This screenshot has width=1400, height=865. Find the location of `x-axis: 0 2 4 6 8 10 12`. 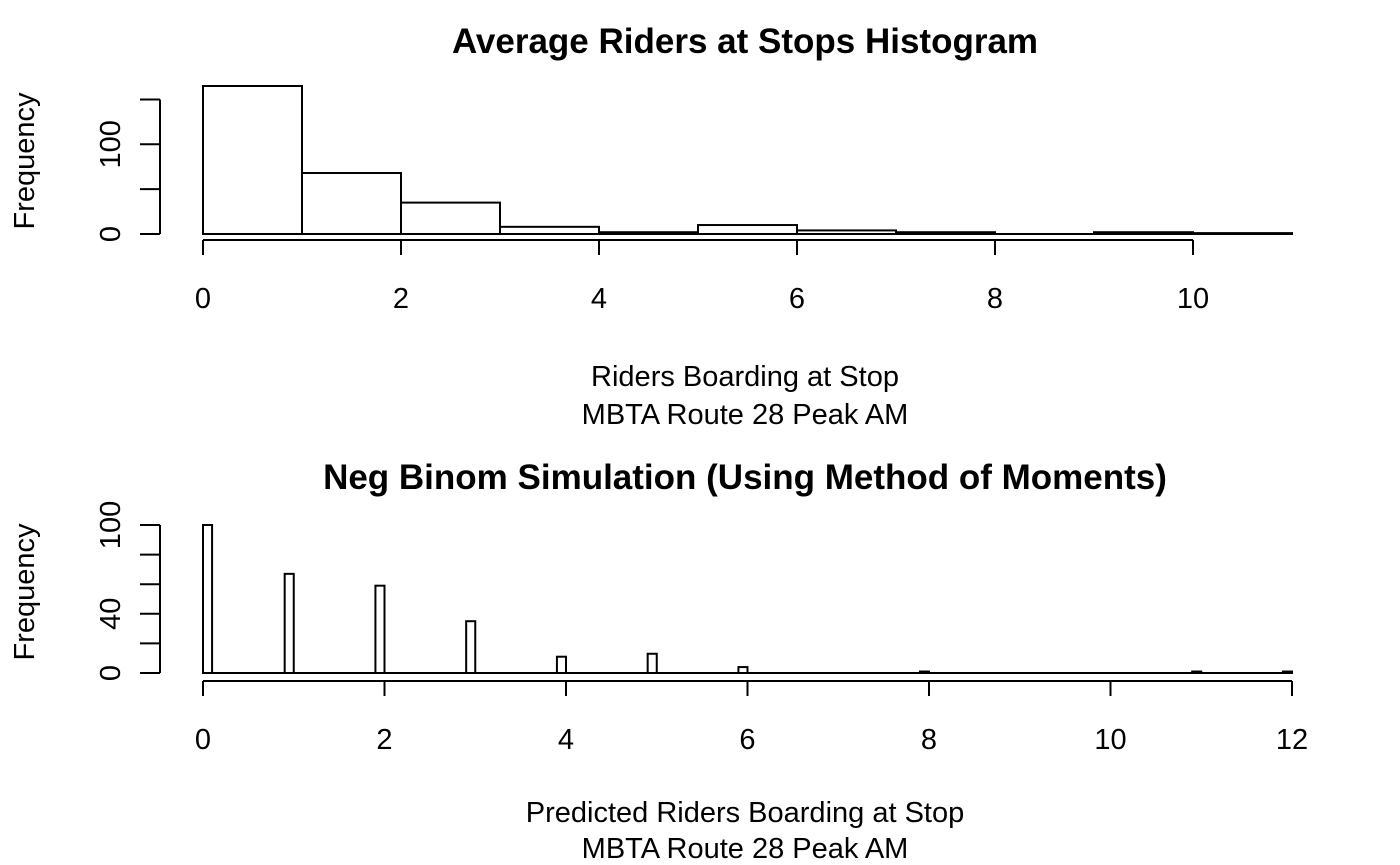

x-axis: 0 2 4 6 8 10 12 is located at coordinates (751, 718).